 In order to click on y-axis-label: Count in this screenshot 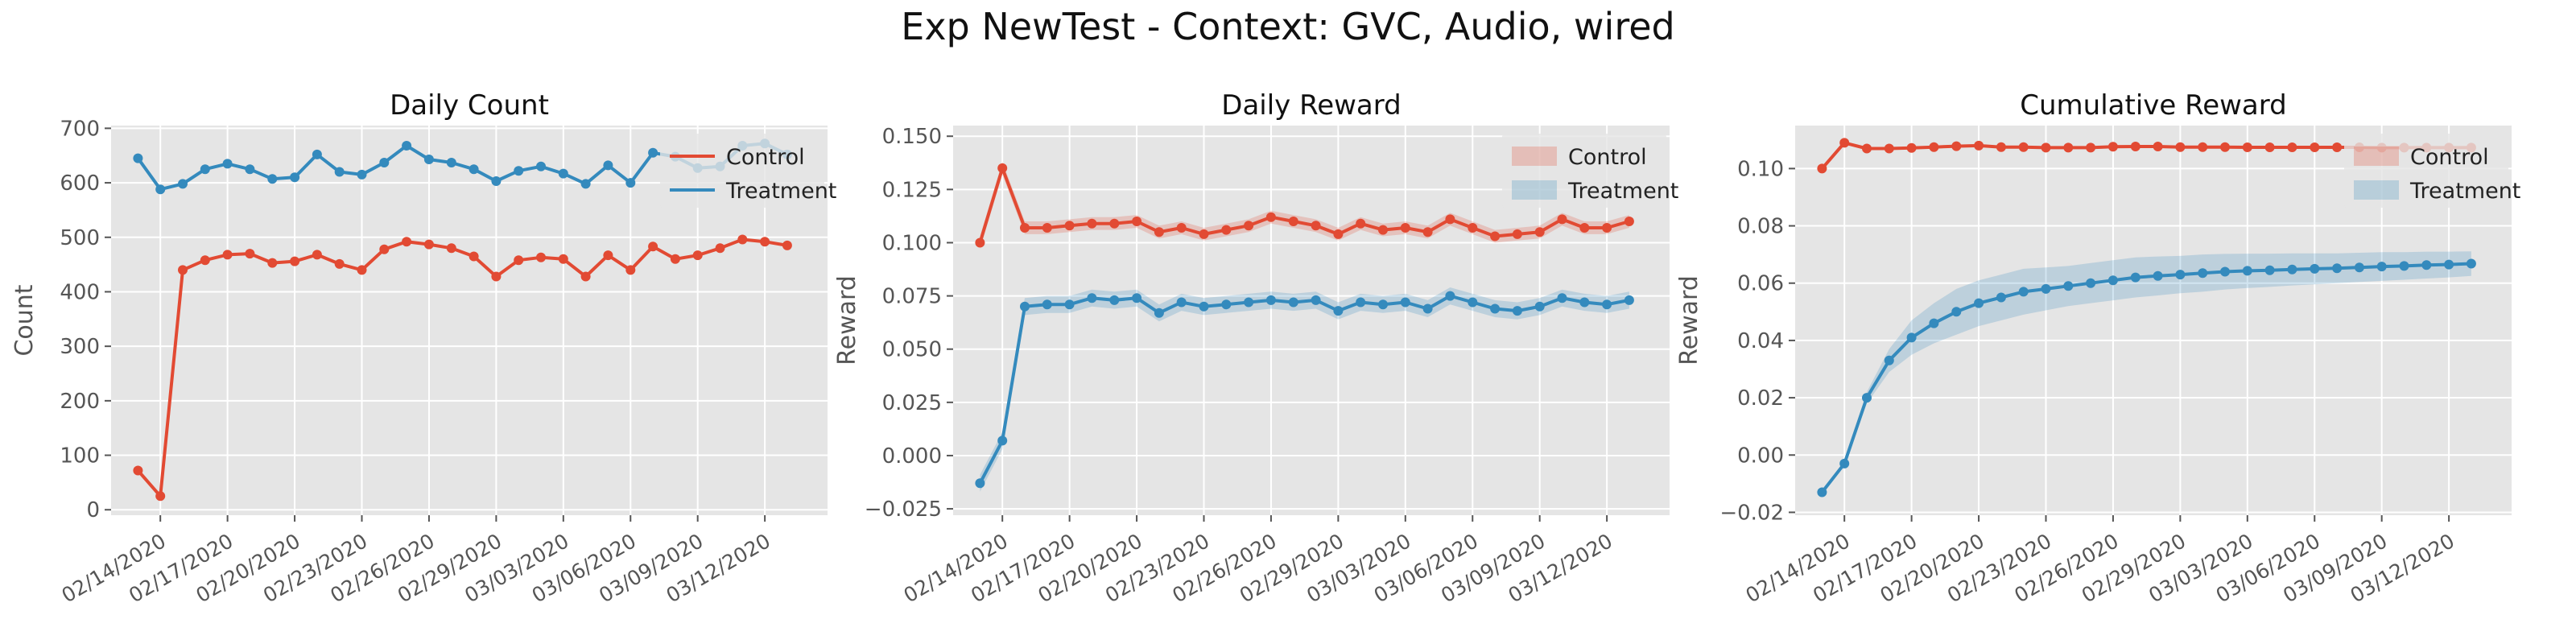, I will do `click(24, 320)`.